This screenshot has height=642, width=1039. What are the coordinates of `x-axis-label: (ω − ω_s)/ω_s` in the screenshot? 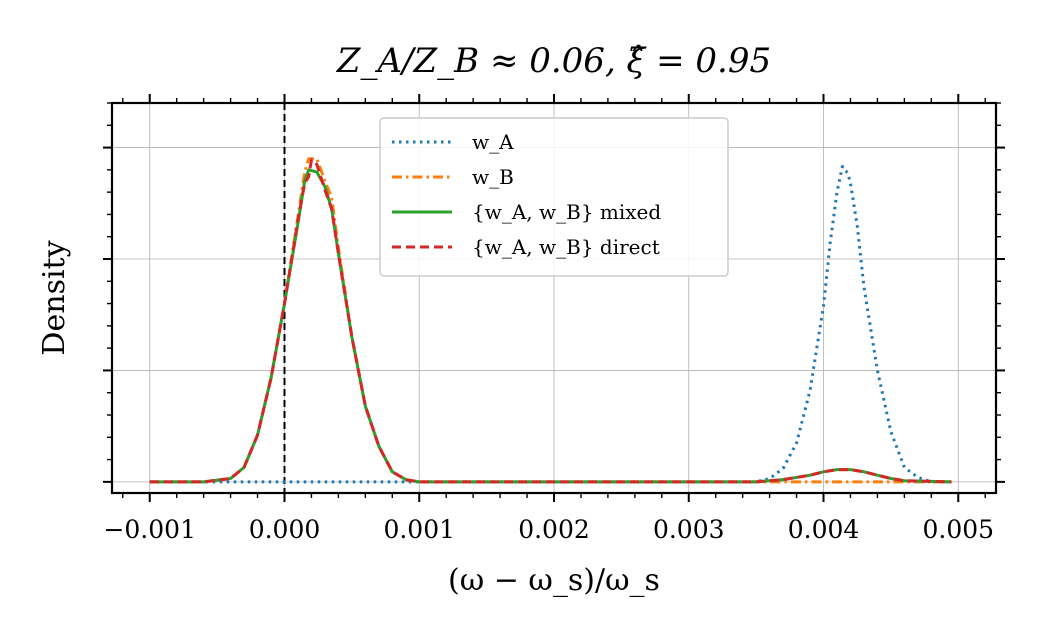 It's located at (554, 580).